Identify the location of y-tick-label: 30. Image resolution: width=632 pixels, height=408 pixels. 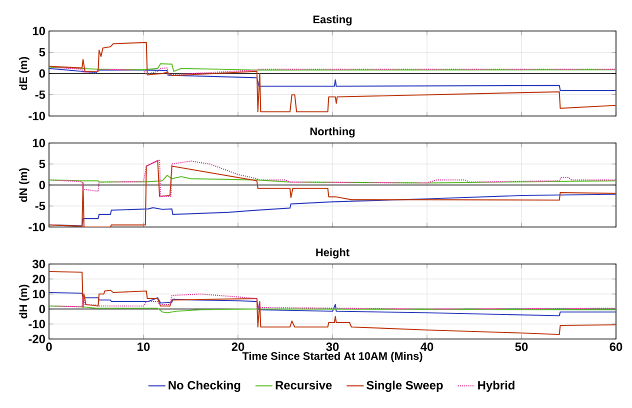
(38, 264).